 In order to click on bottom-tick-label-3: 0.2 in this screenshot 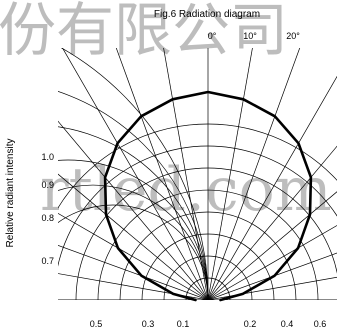, I will do `click(250, 324)`.